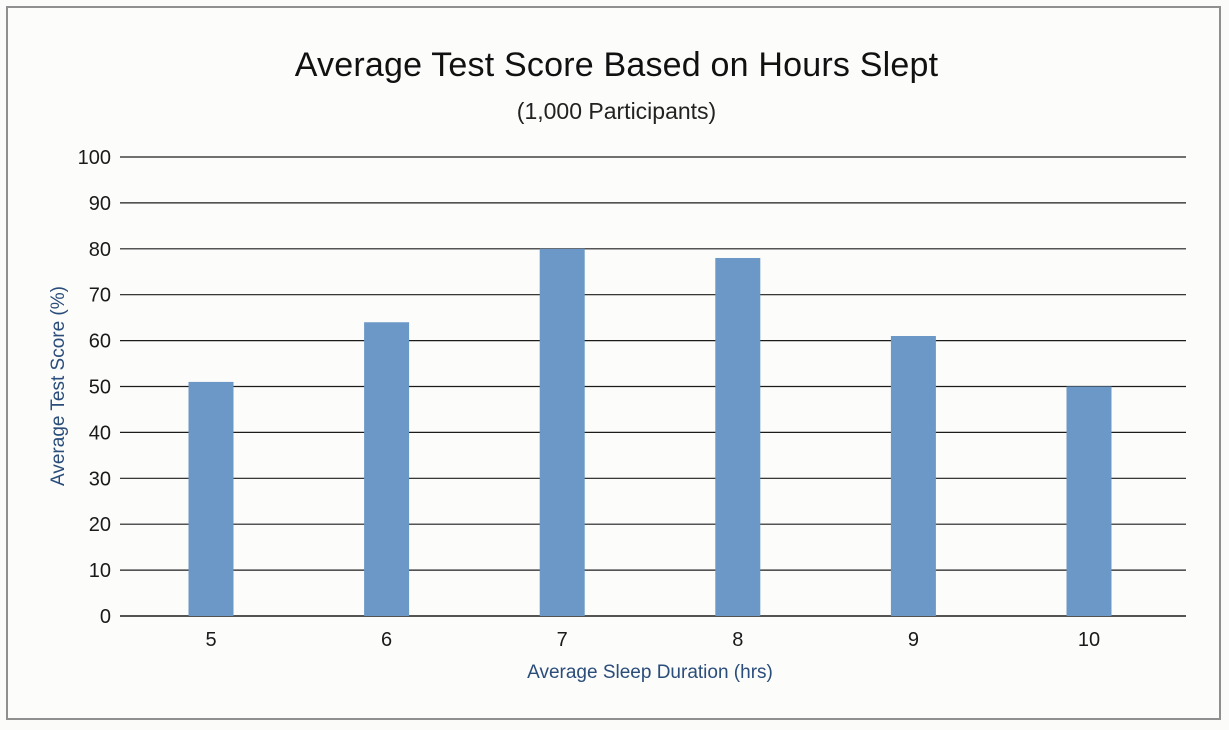  I want to click on chart-subtitle: (1,000 Participants), so click(616, 111).